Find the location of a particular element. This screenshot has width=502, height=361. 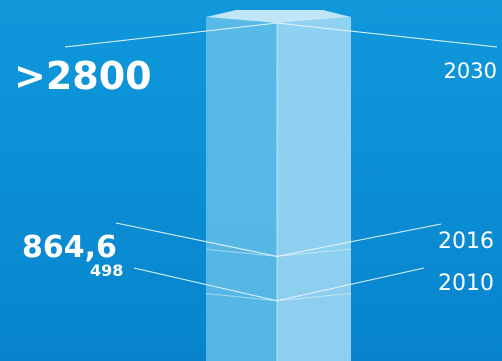

category-label: 2030 is located at coordinates (470, 71).